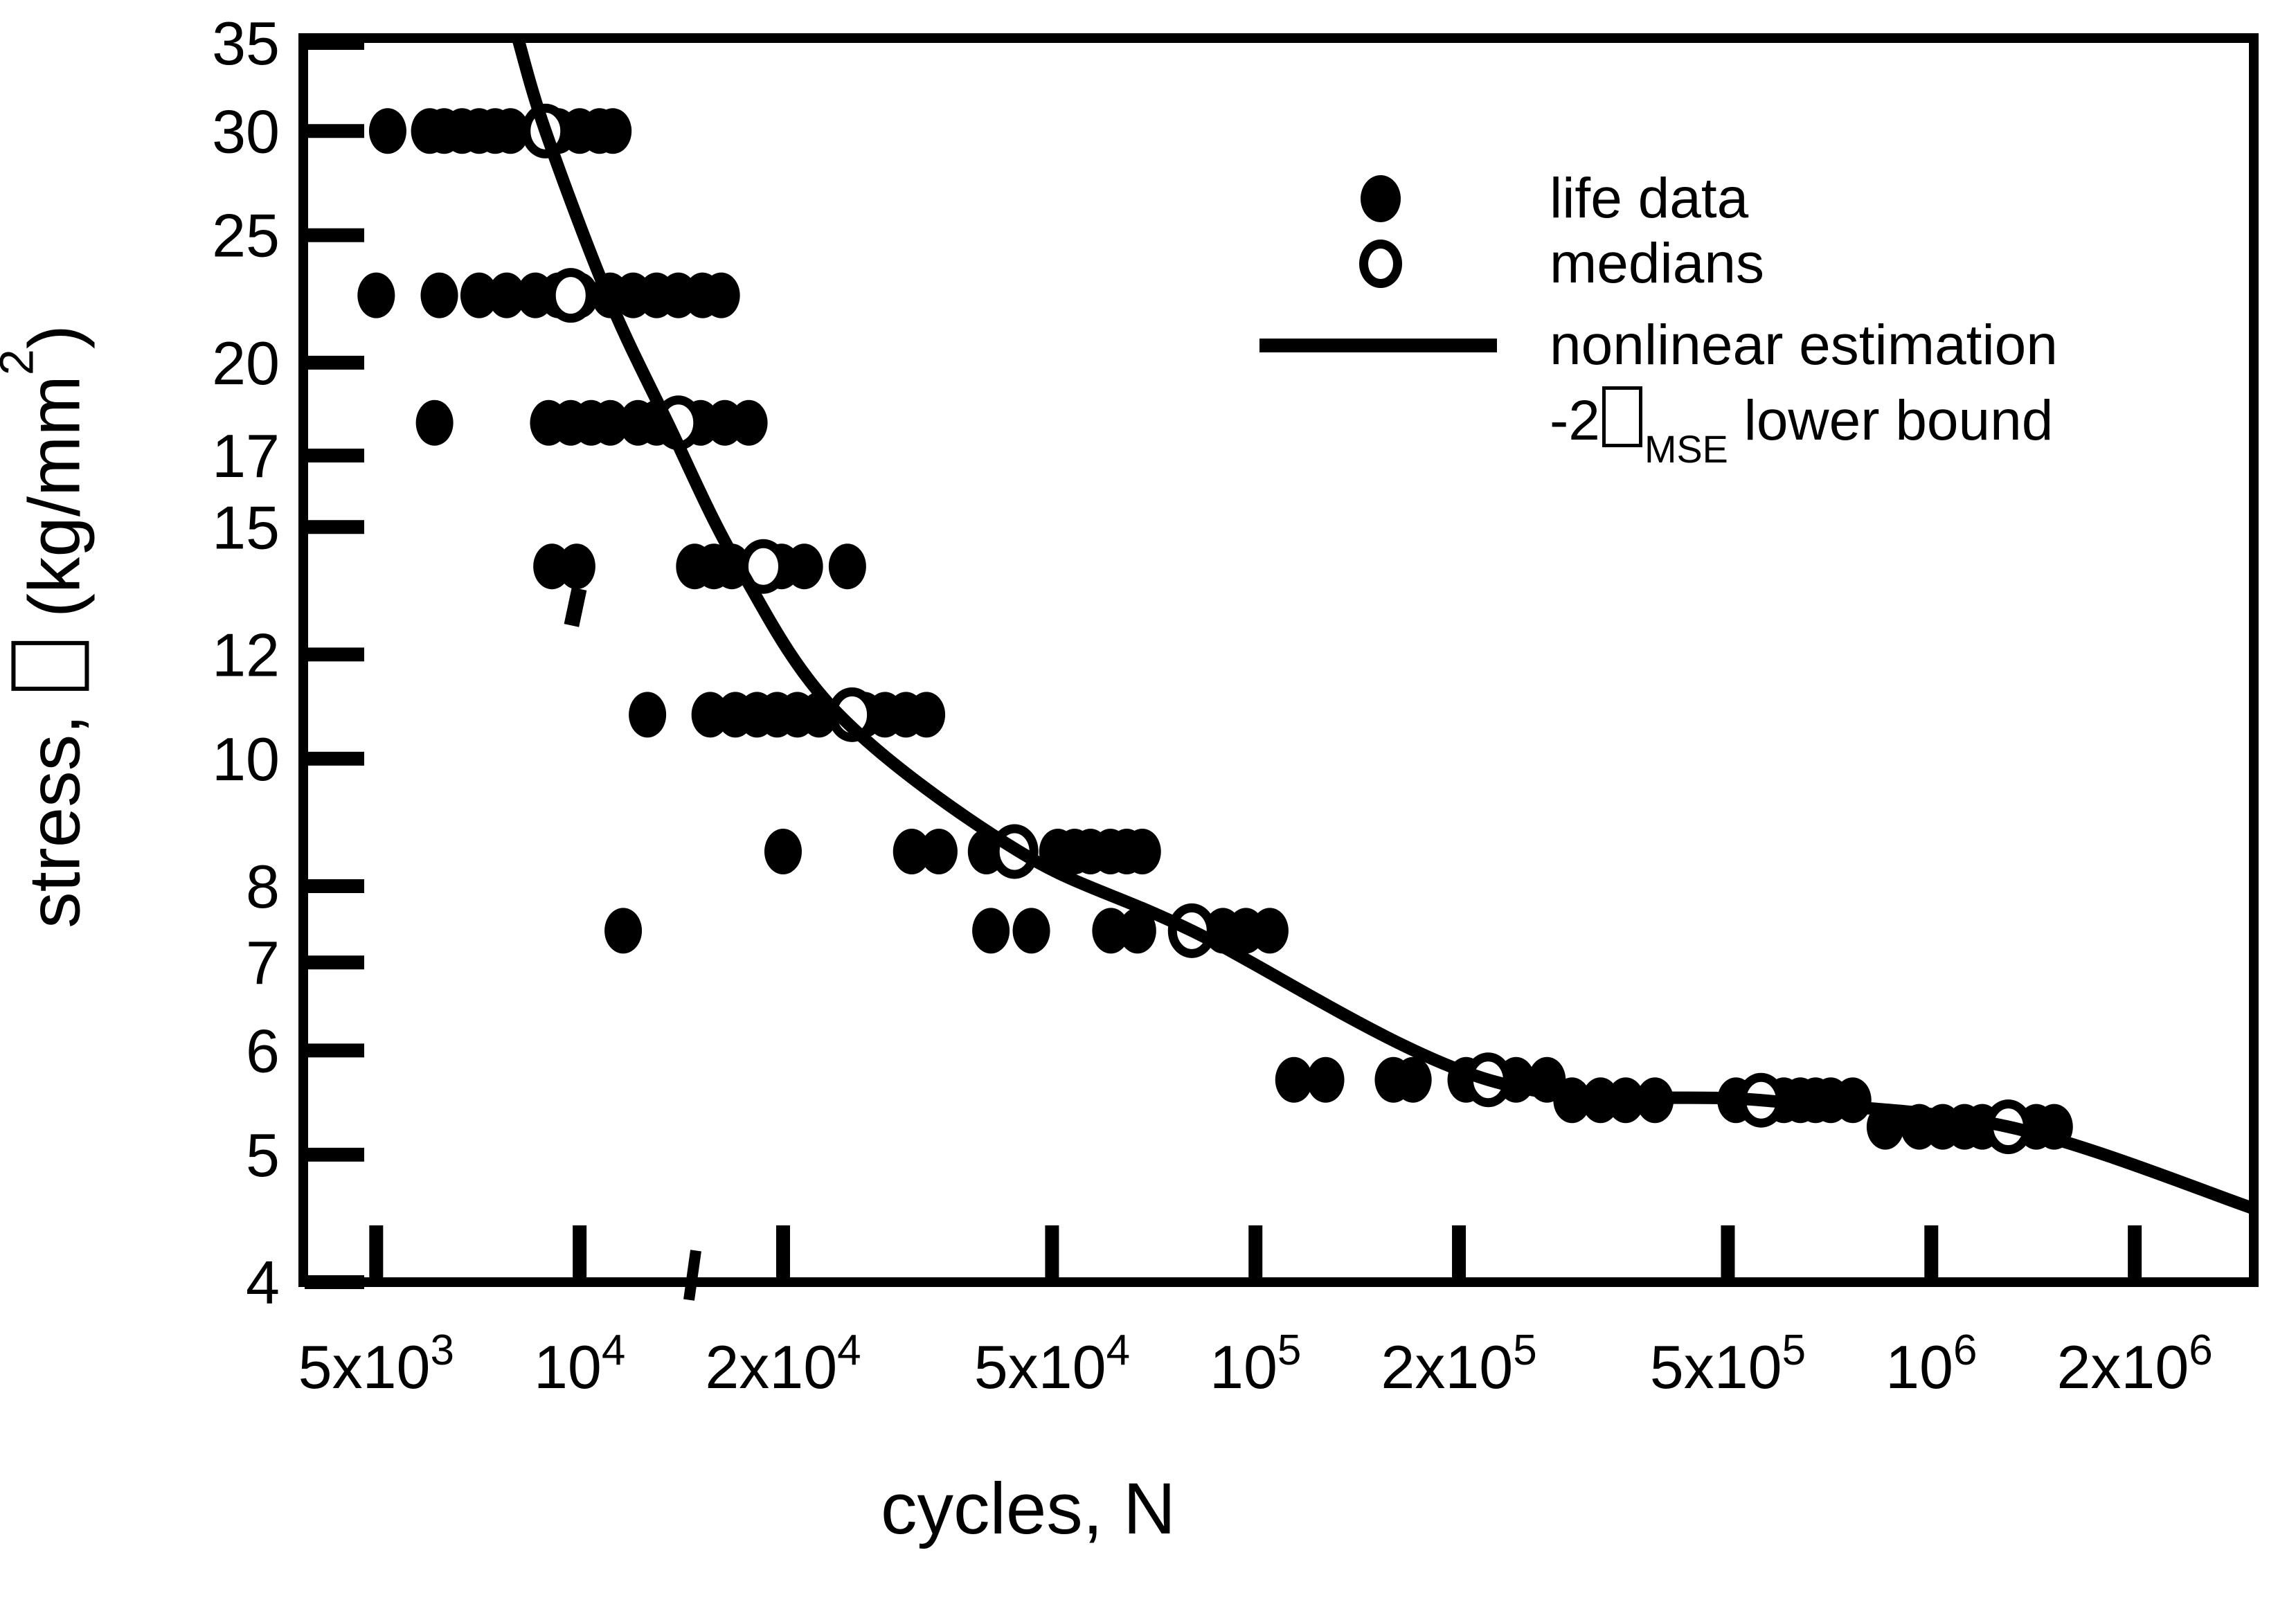 The height and width of the screenshot is (1611, 2296). I want to click on x-ticks, so click(1255, 1253).